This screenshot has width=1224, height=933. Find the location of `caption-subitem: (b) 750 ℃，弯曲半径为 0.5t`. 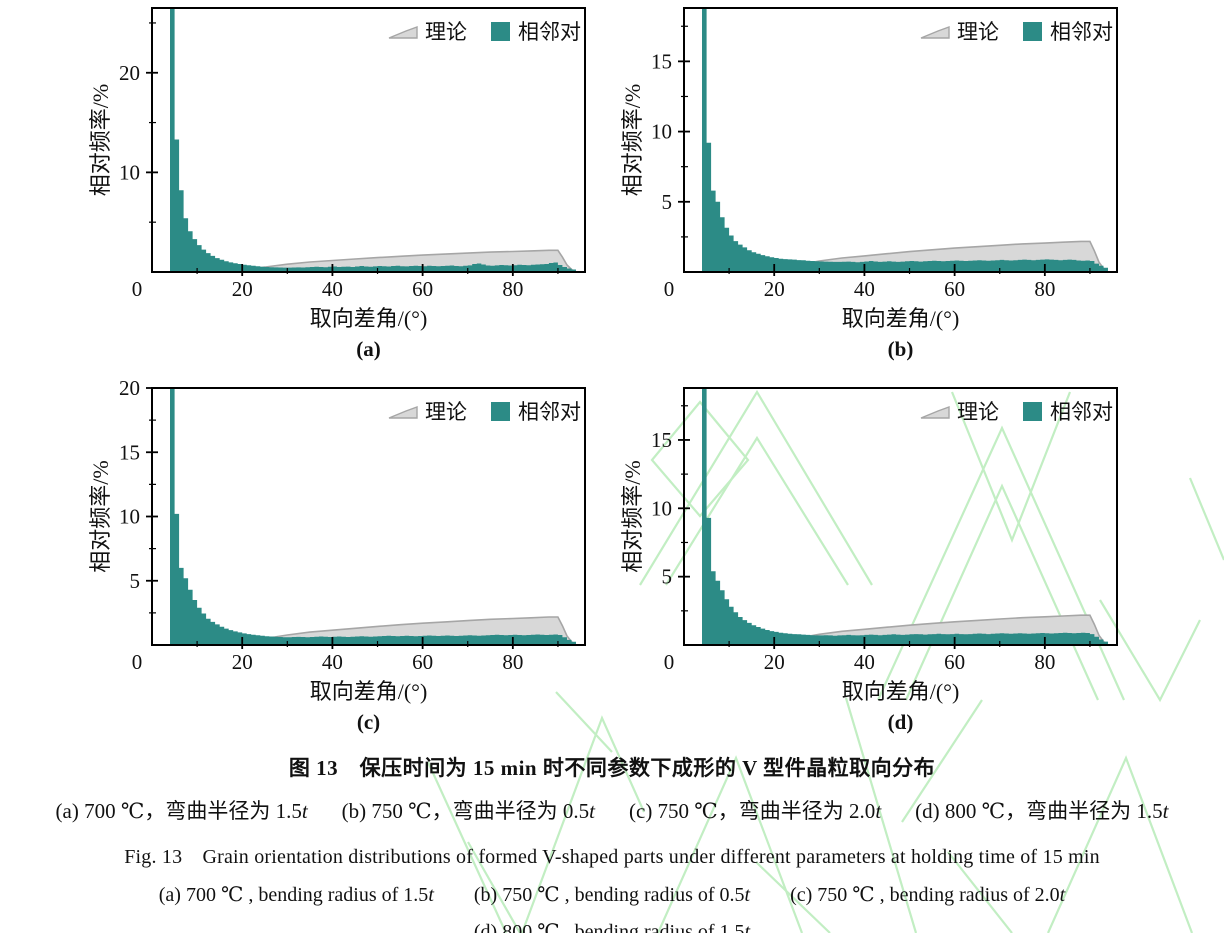

caption-subitem: (b) 750 ℃，弯曲半径为 0.5t is located at coordinates (468, 811).